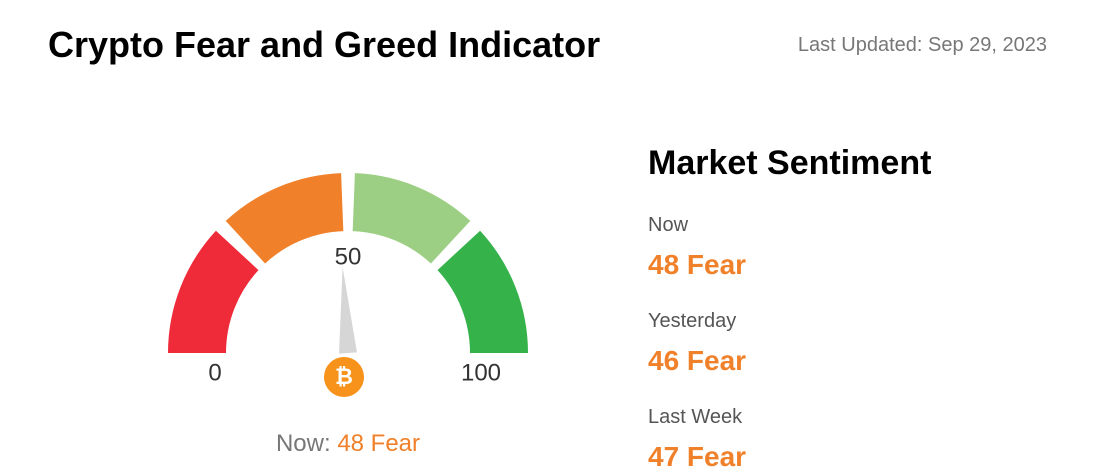 This screenshot has width=1098, height=476. I want to click on bitcoin-icon, so click(344, 377).